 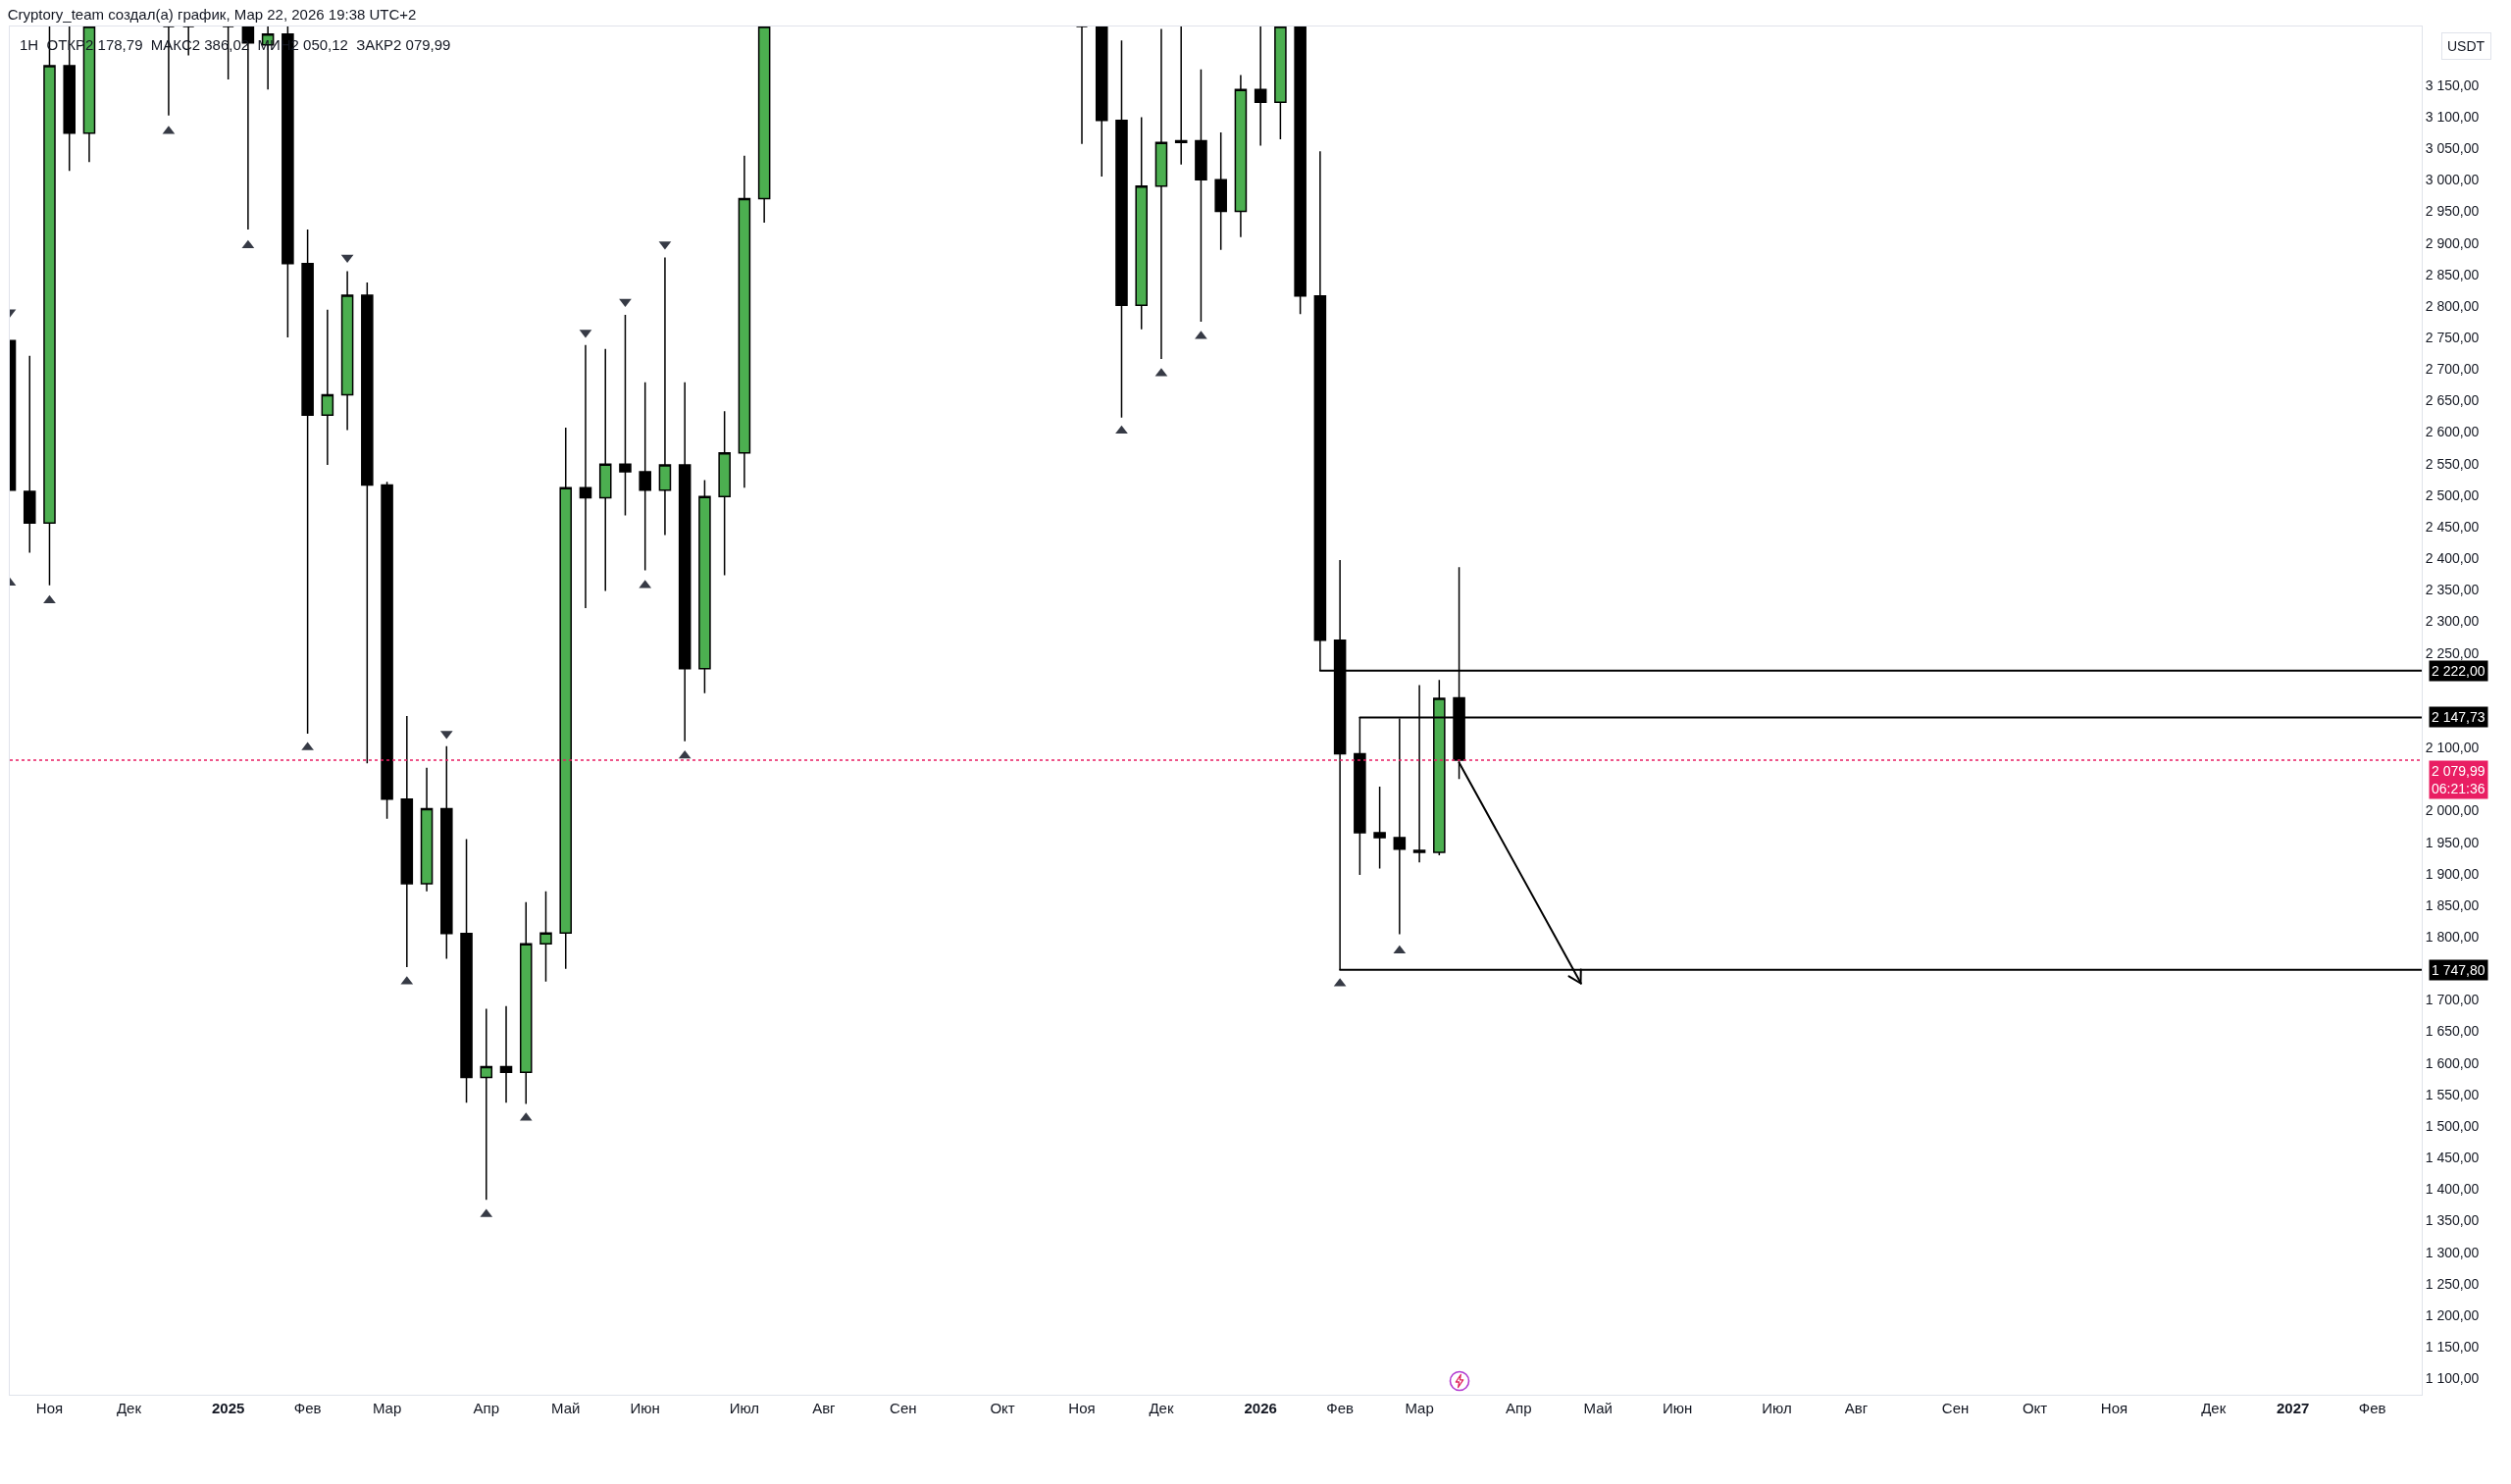 I want to click on y-tick-label: 1 100,00, so click(x=2452, y=1378).